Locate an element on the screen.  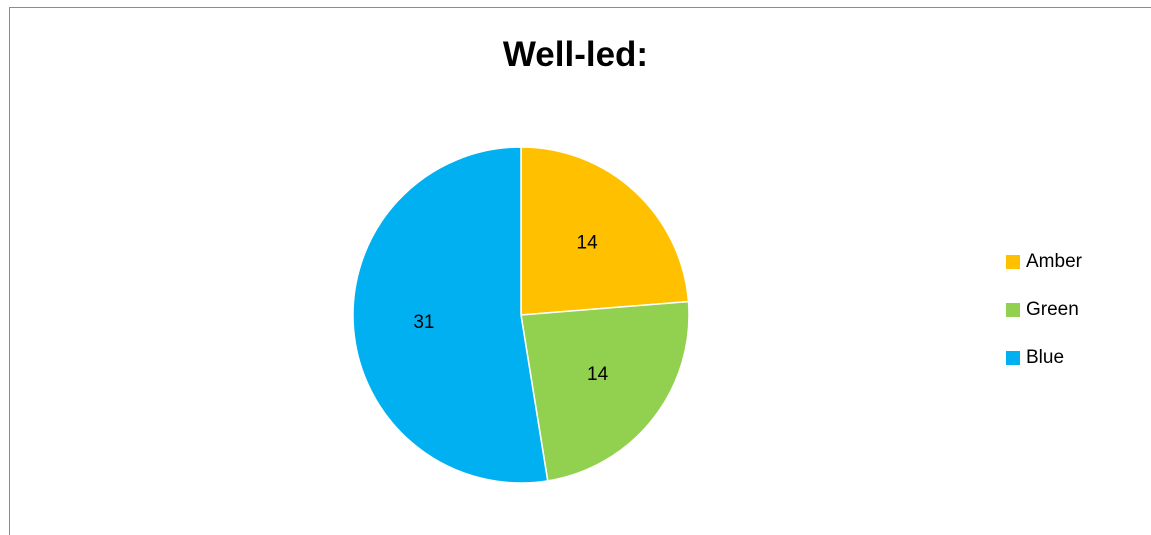
legend-swatch-blue is located at coordinates (1013, 358).